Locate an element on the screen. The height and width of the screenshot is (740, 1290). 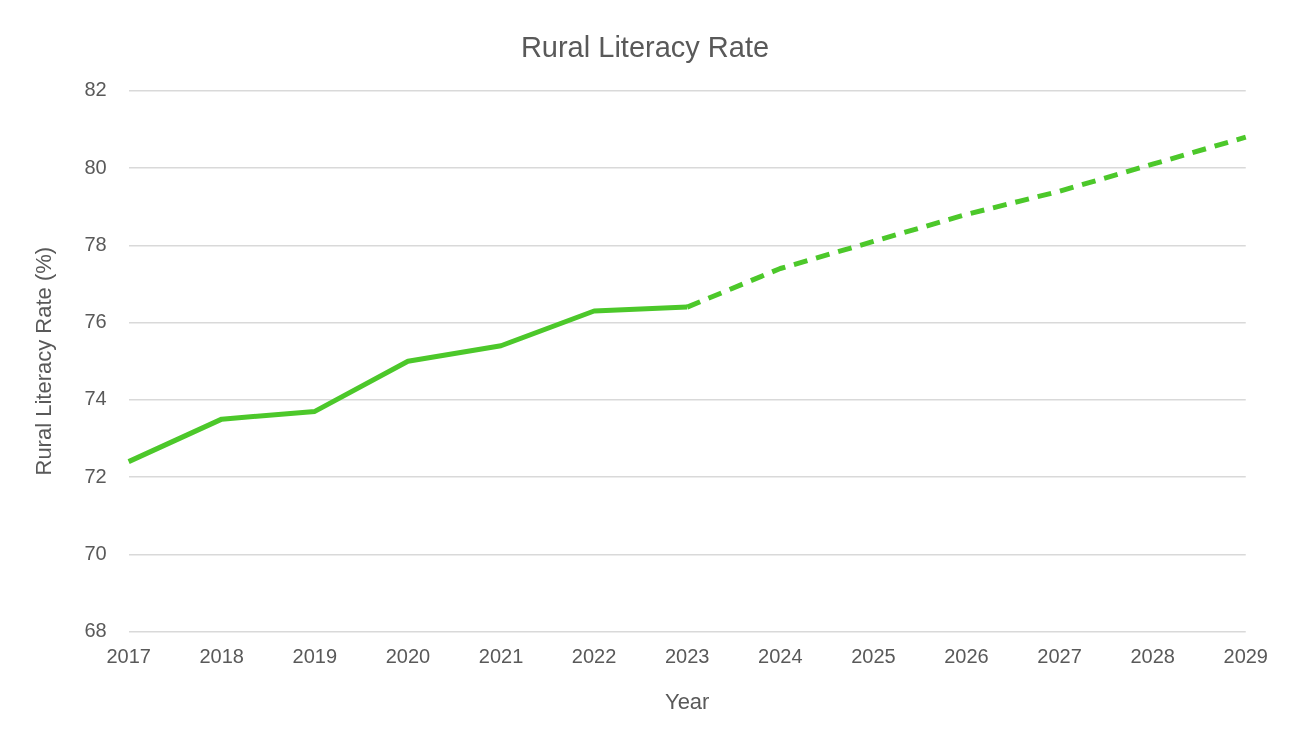
x-tick-label: 2029 is located at coordinates (1245, 656).